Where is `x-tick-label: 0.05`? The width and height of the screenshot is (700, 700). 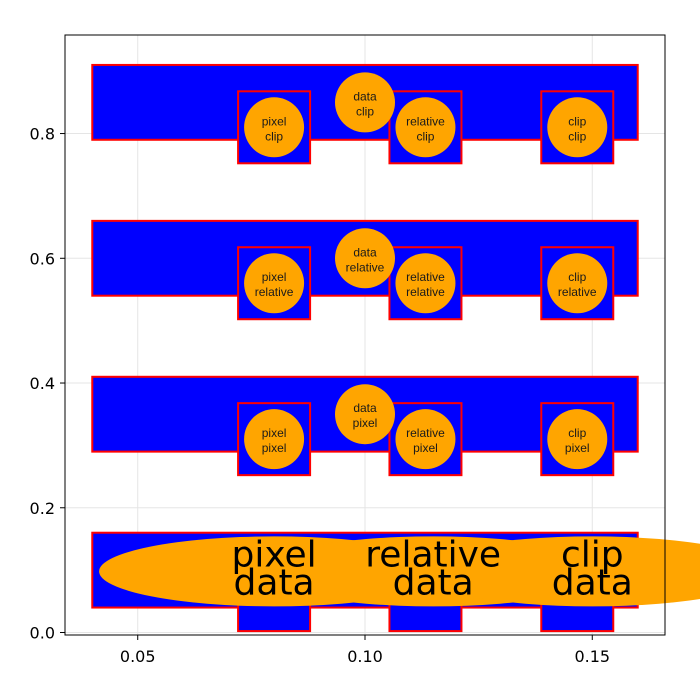 x-tick-label: 0.05 is located at coordinates (138, 656).